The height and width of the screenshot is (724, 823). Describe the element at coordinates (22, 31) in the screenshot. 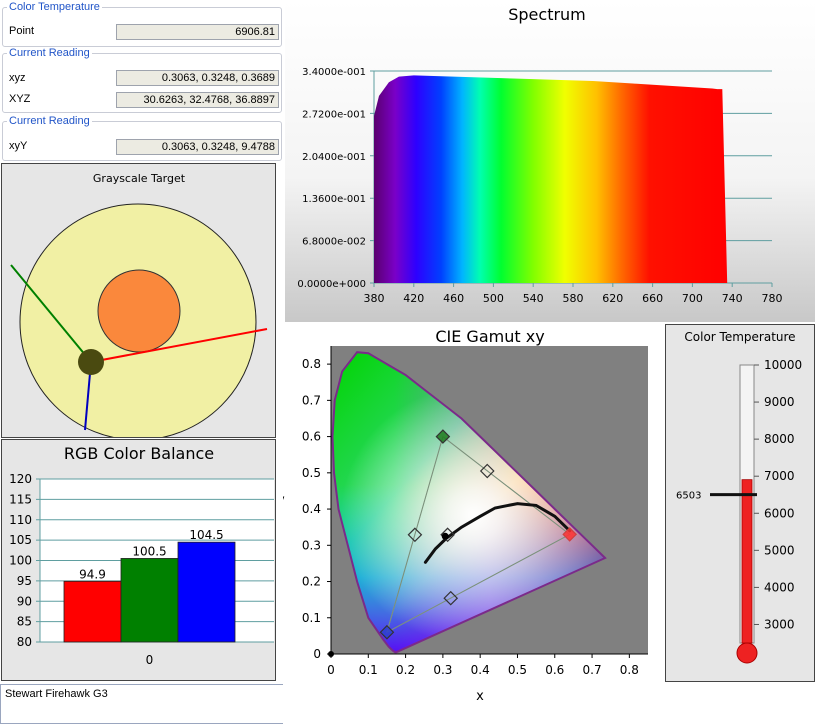

I see `point-label: Point` at that location.